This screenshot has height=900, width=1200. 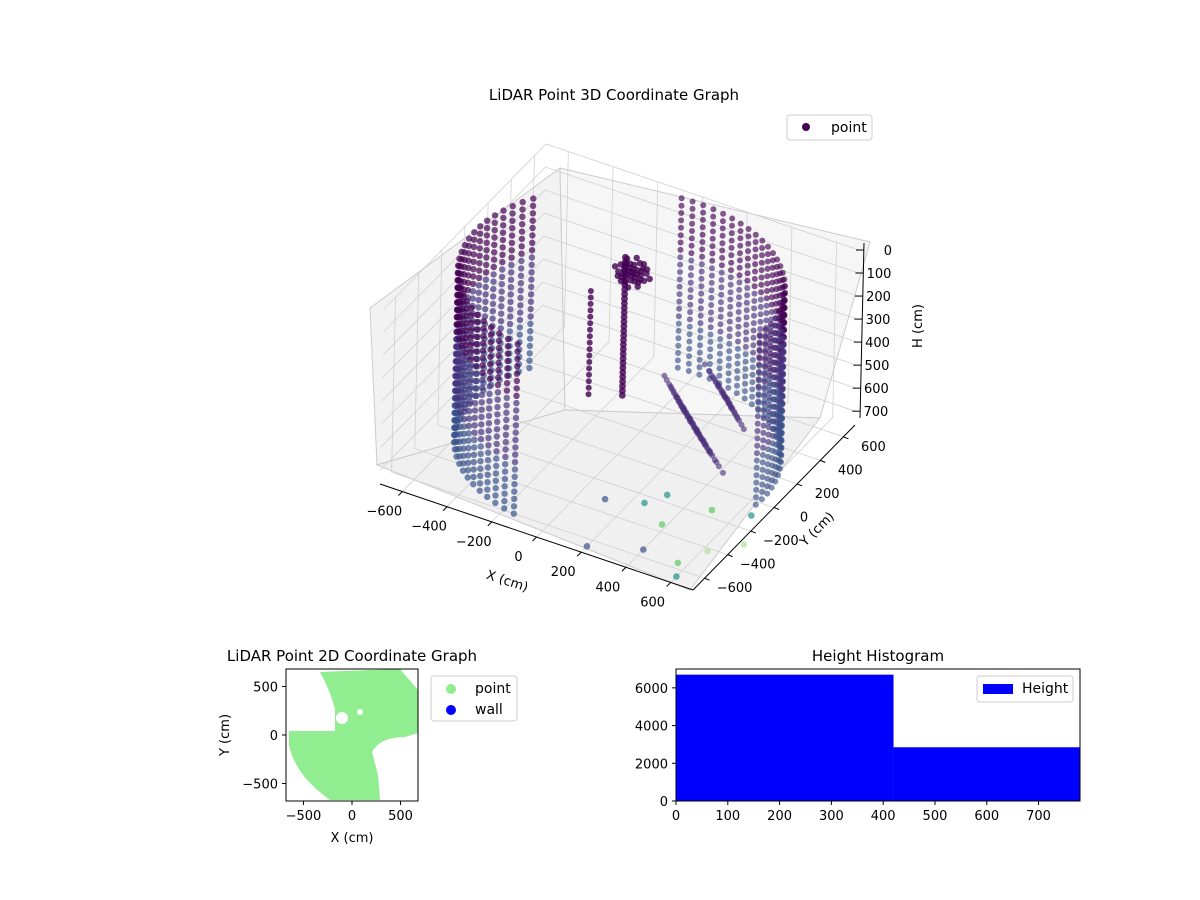 I want to click on tick-label-h-3d: 600, so click(x=876, y=389).